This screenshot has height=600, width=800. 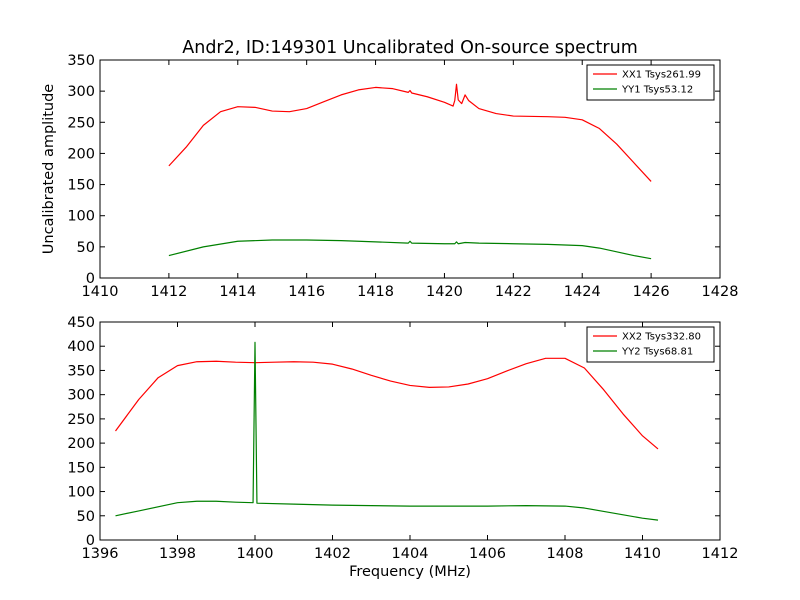 I want to click on x-tick-label: 1396, so click(x=100, y=554).